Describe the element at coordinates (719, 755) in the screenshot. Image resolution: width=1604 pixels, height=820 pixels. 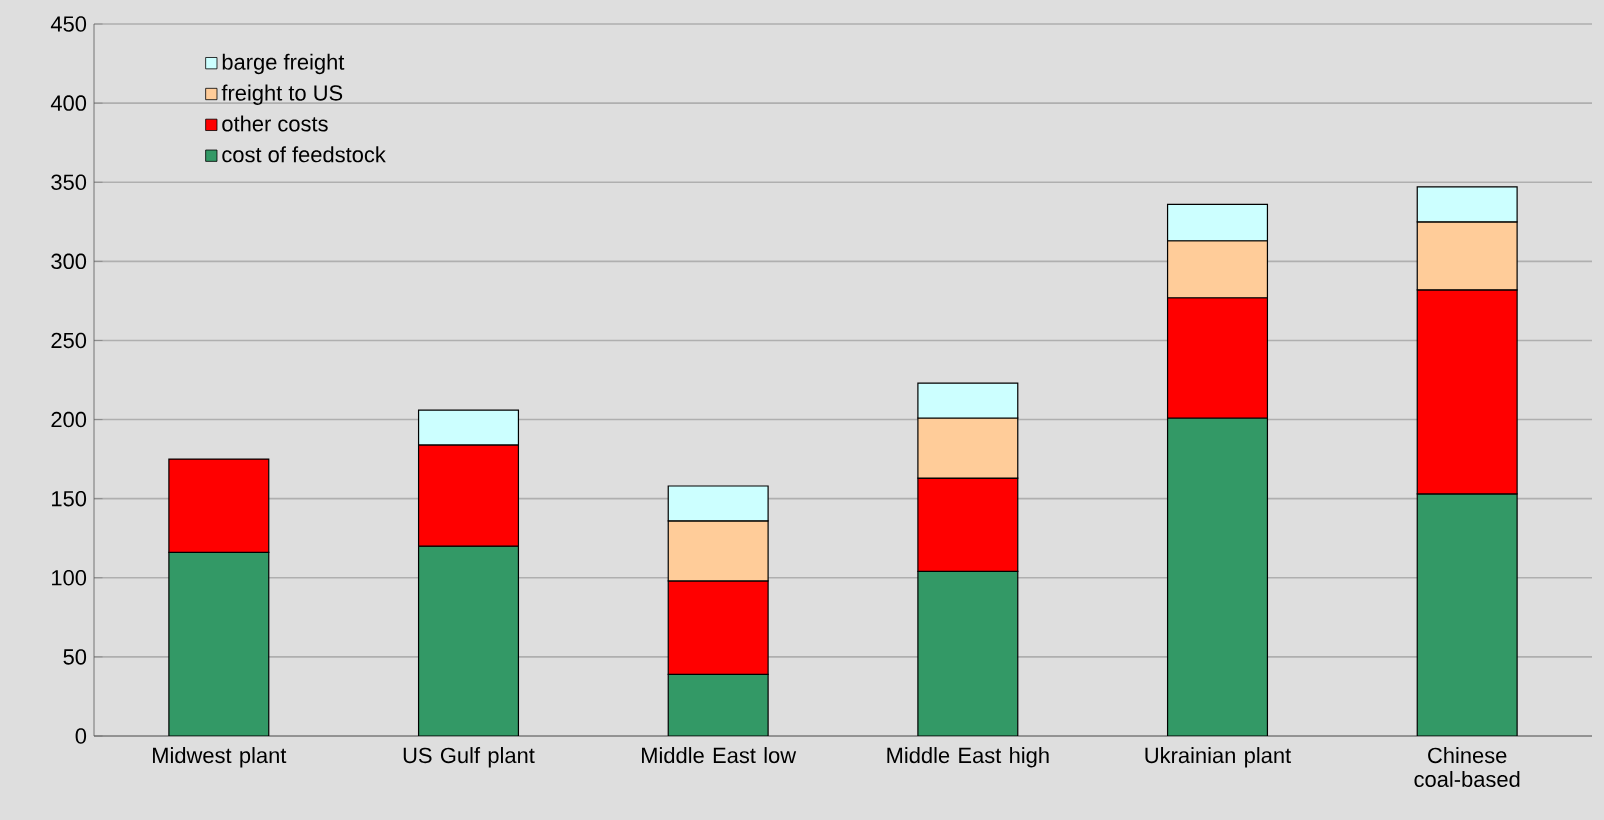
I see `x-tick-label: Middle East low` at that location.